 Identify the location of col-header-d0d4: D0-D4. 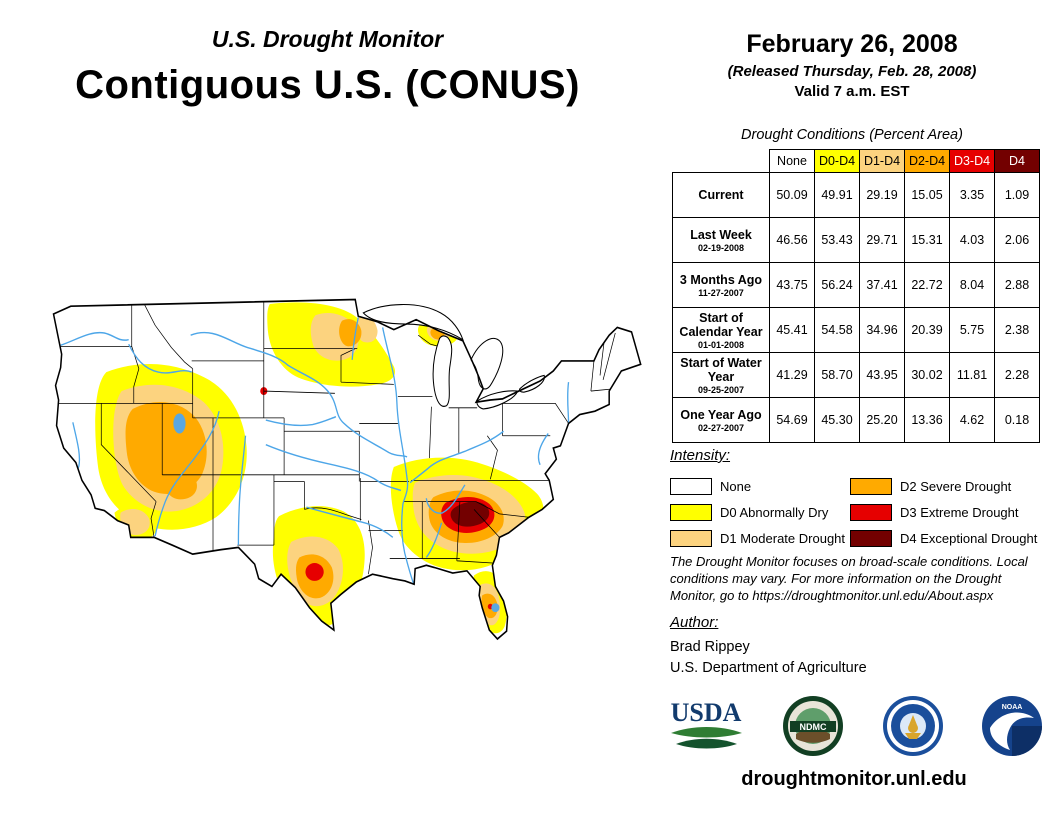
(837, 161).